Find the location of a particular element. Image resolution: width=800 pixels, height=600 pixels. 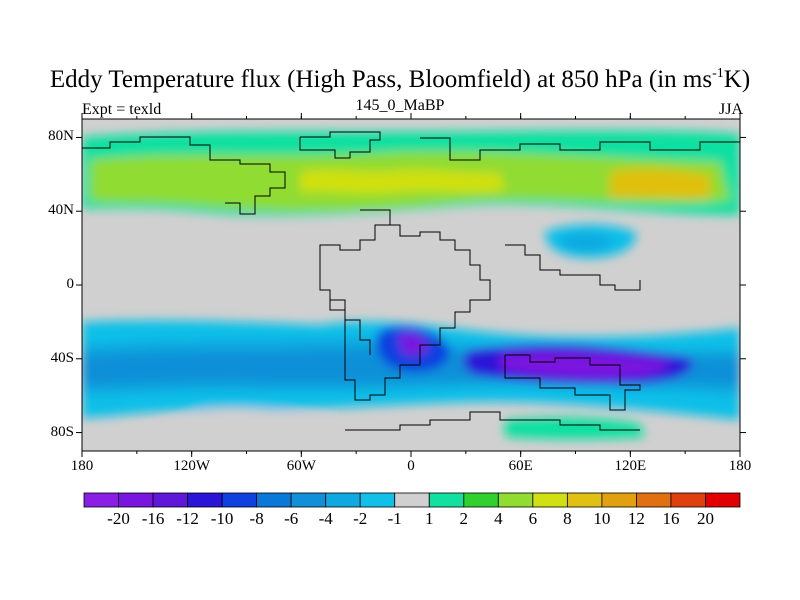

coast-europe-africa is located at coordinates (405, 305).